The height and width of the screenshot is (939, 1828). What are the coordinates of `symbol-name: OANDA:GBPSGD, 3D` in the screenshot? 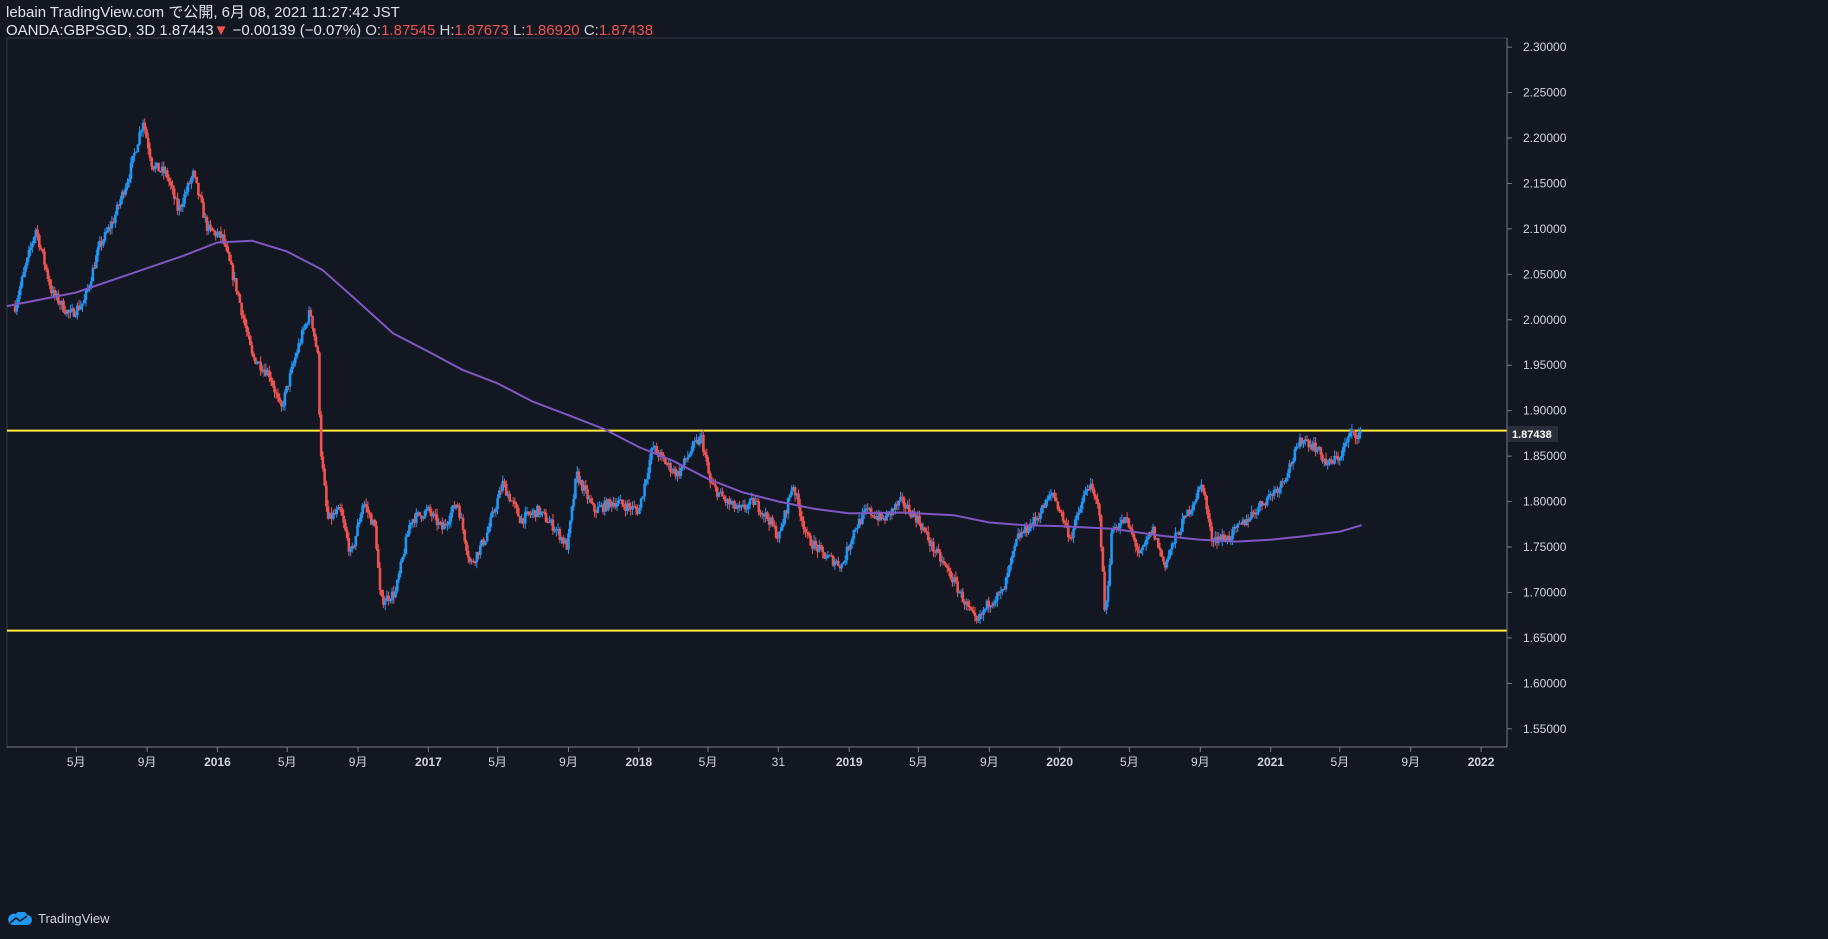 It's located at (81, 30).